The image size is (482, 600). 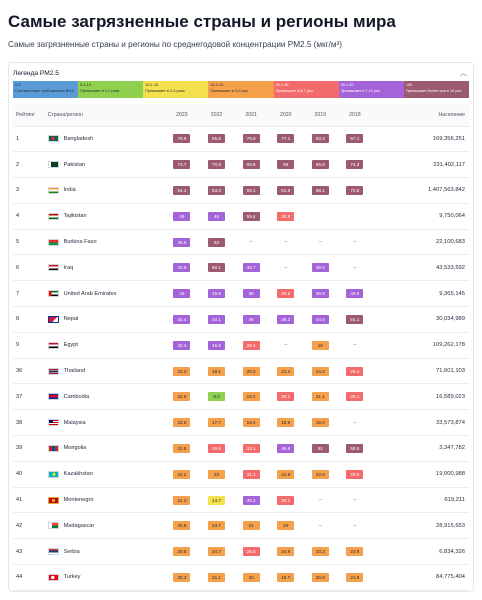 What do you see at coordinates (463, 73) in the screenshot?
I see `chevron-up-icon: ︿` at bounding box center [463, 73].